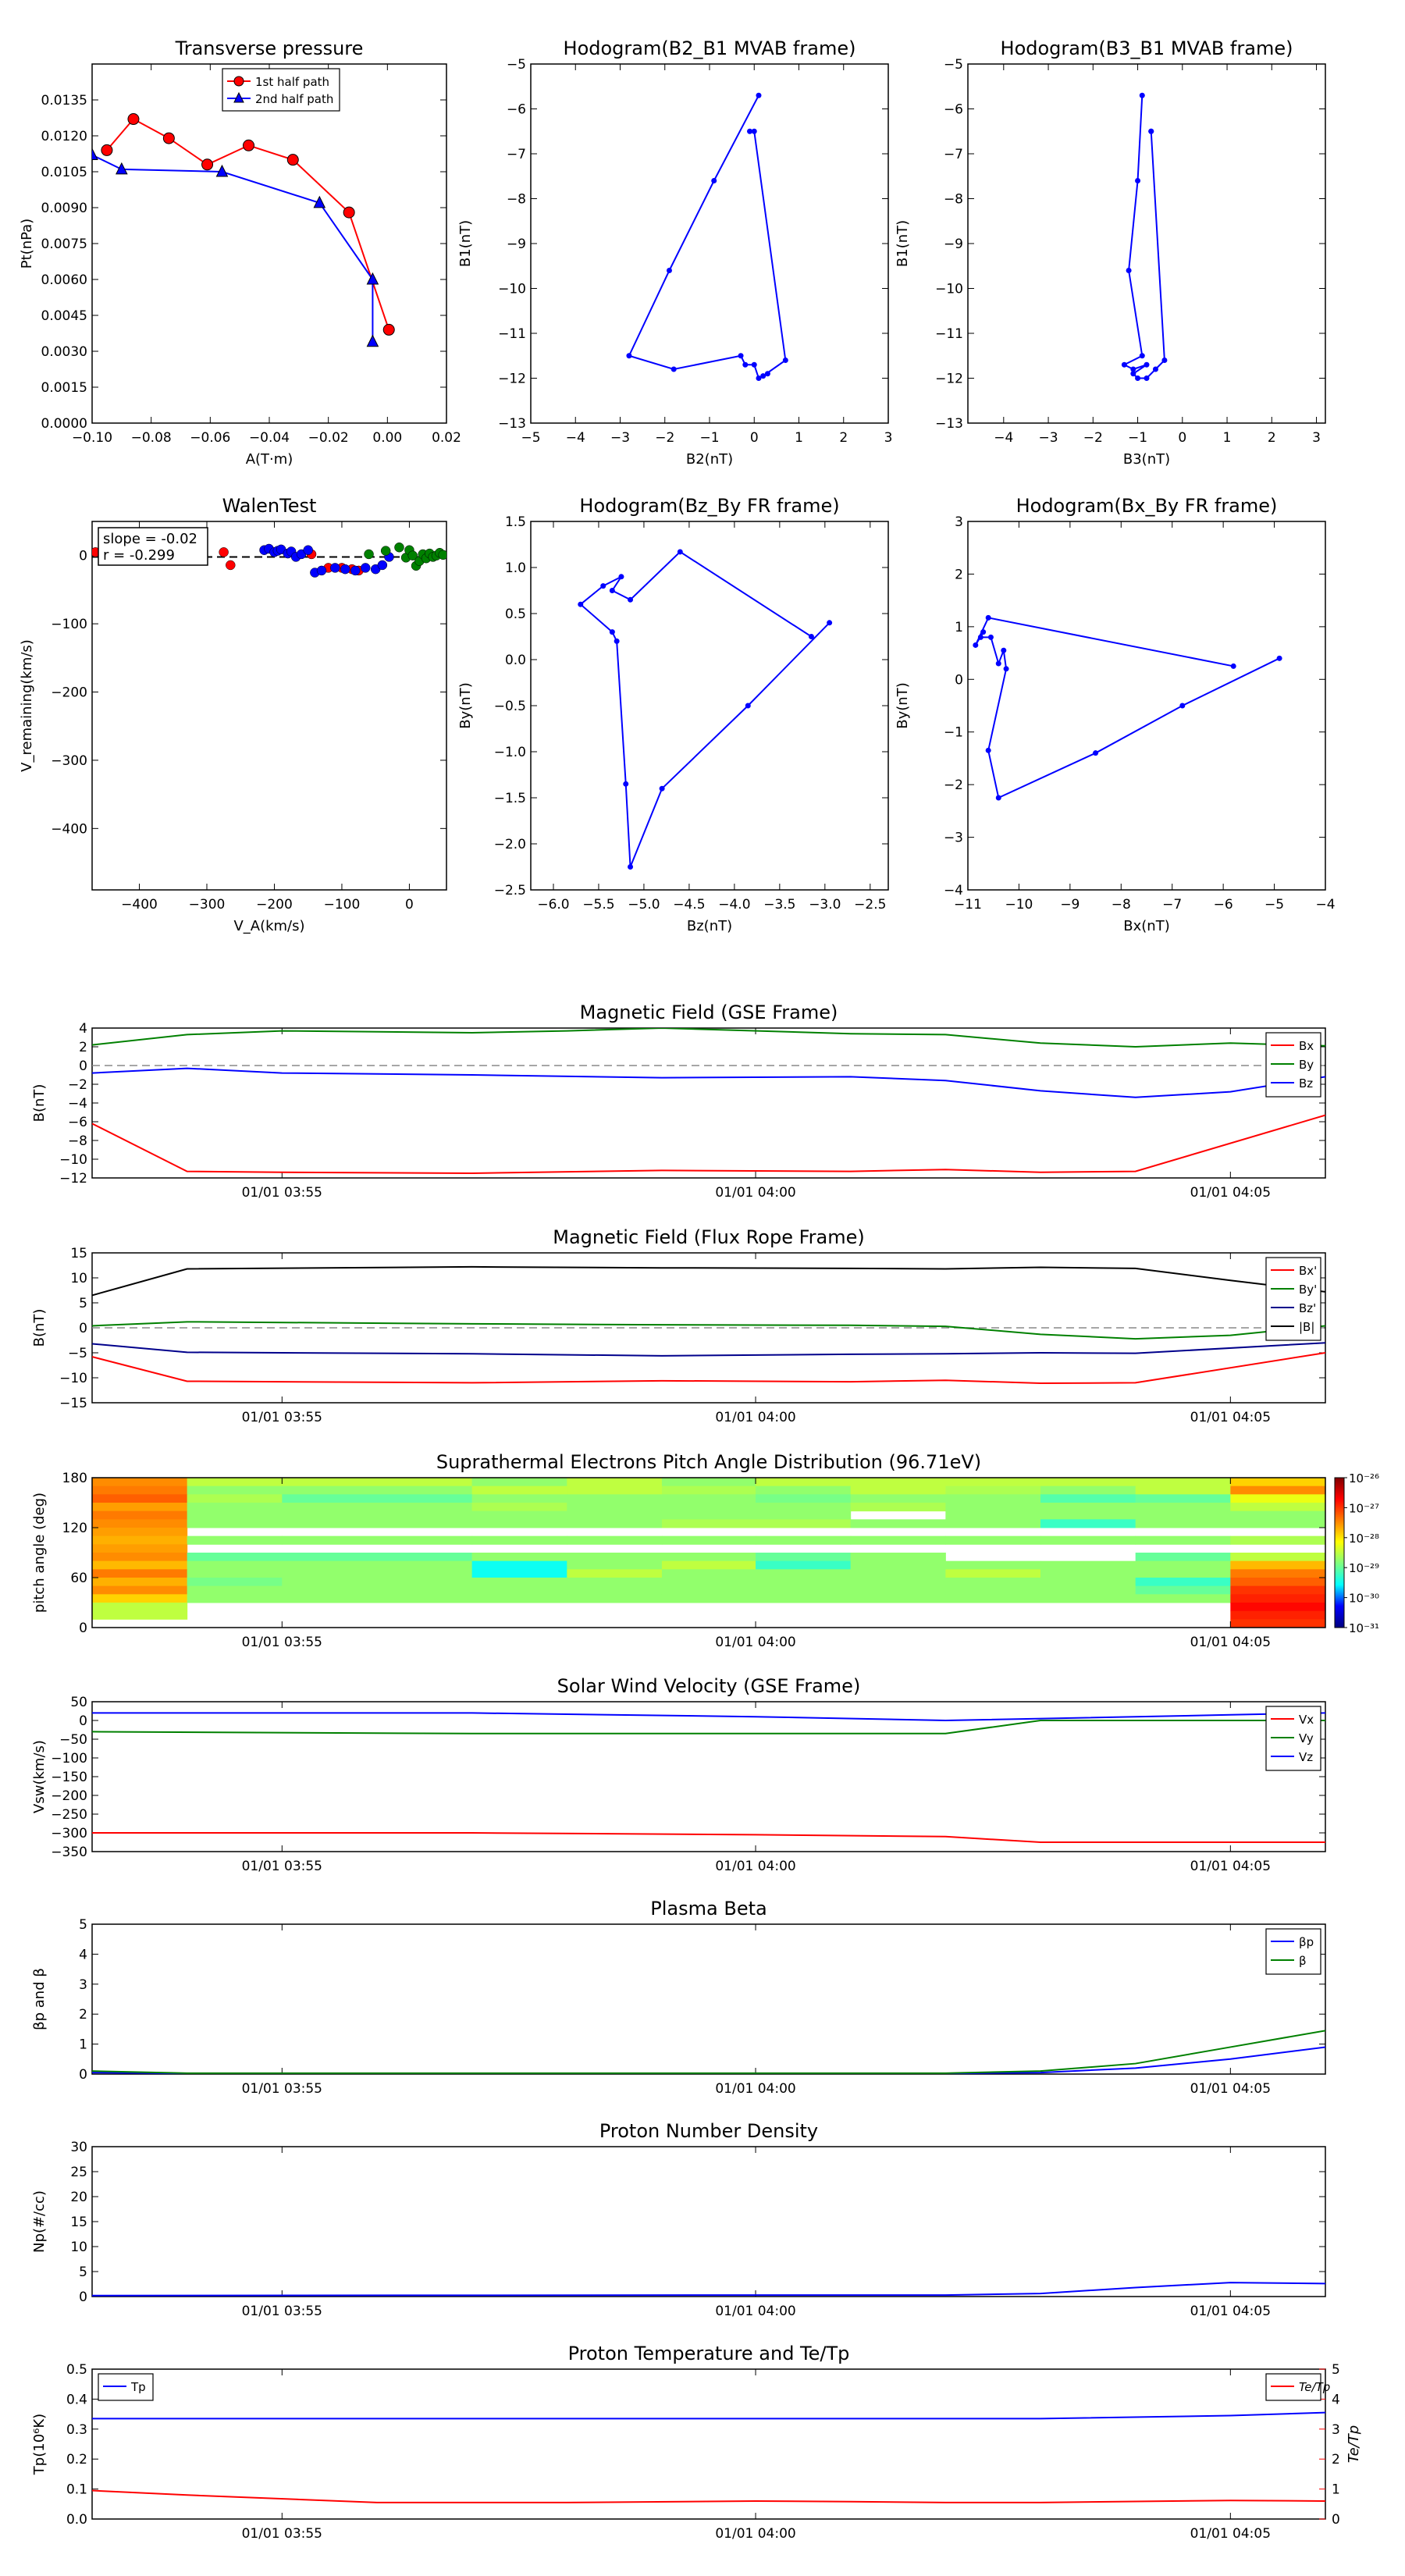 The image size is (1405, 2576). I want to click on y-tick-label: −1, so click(954, 733).